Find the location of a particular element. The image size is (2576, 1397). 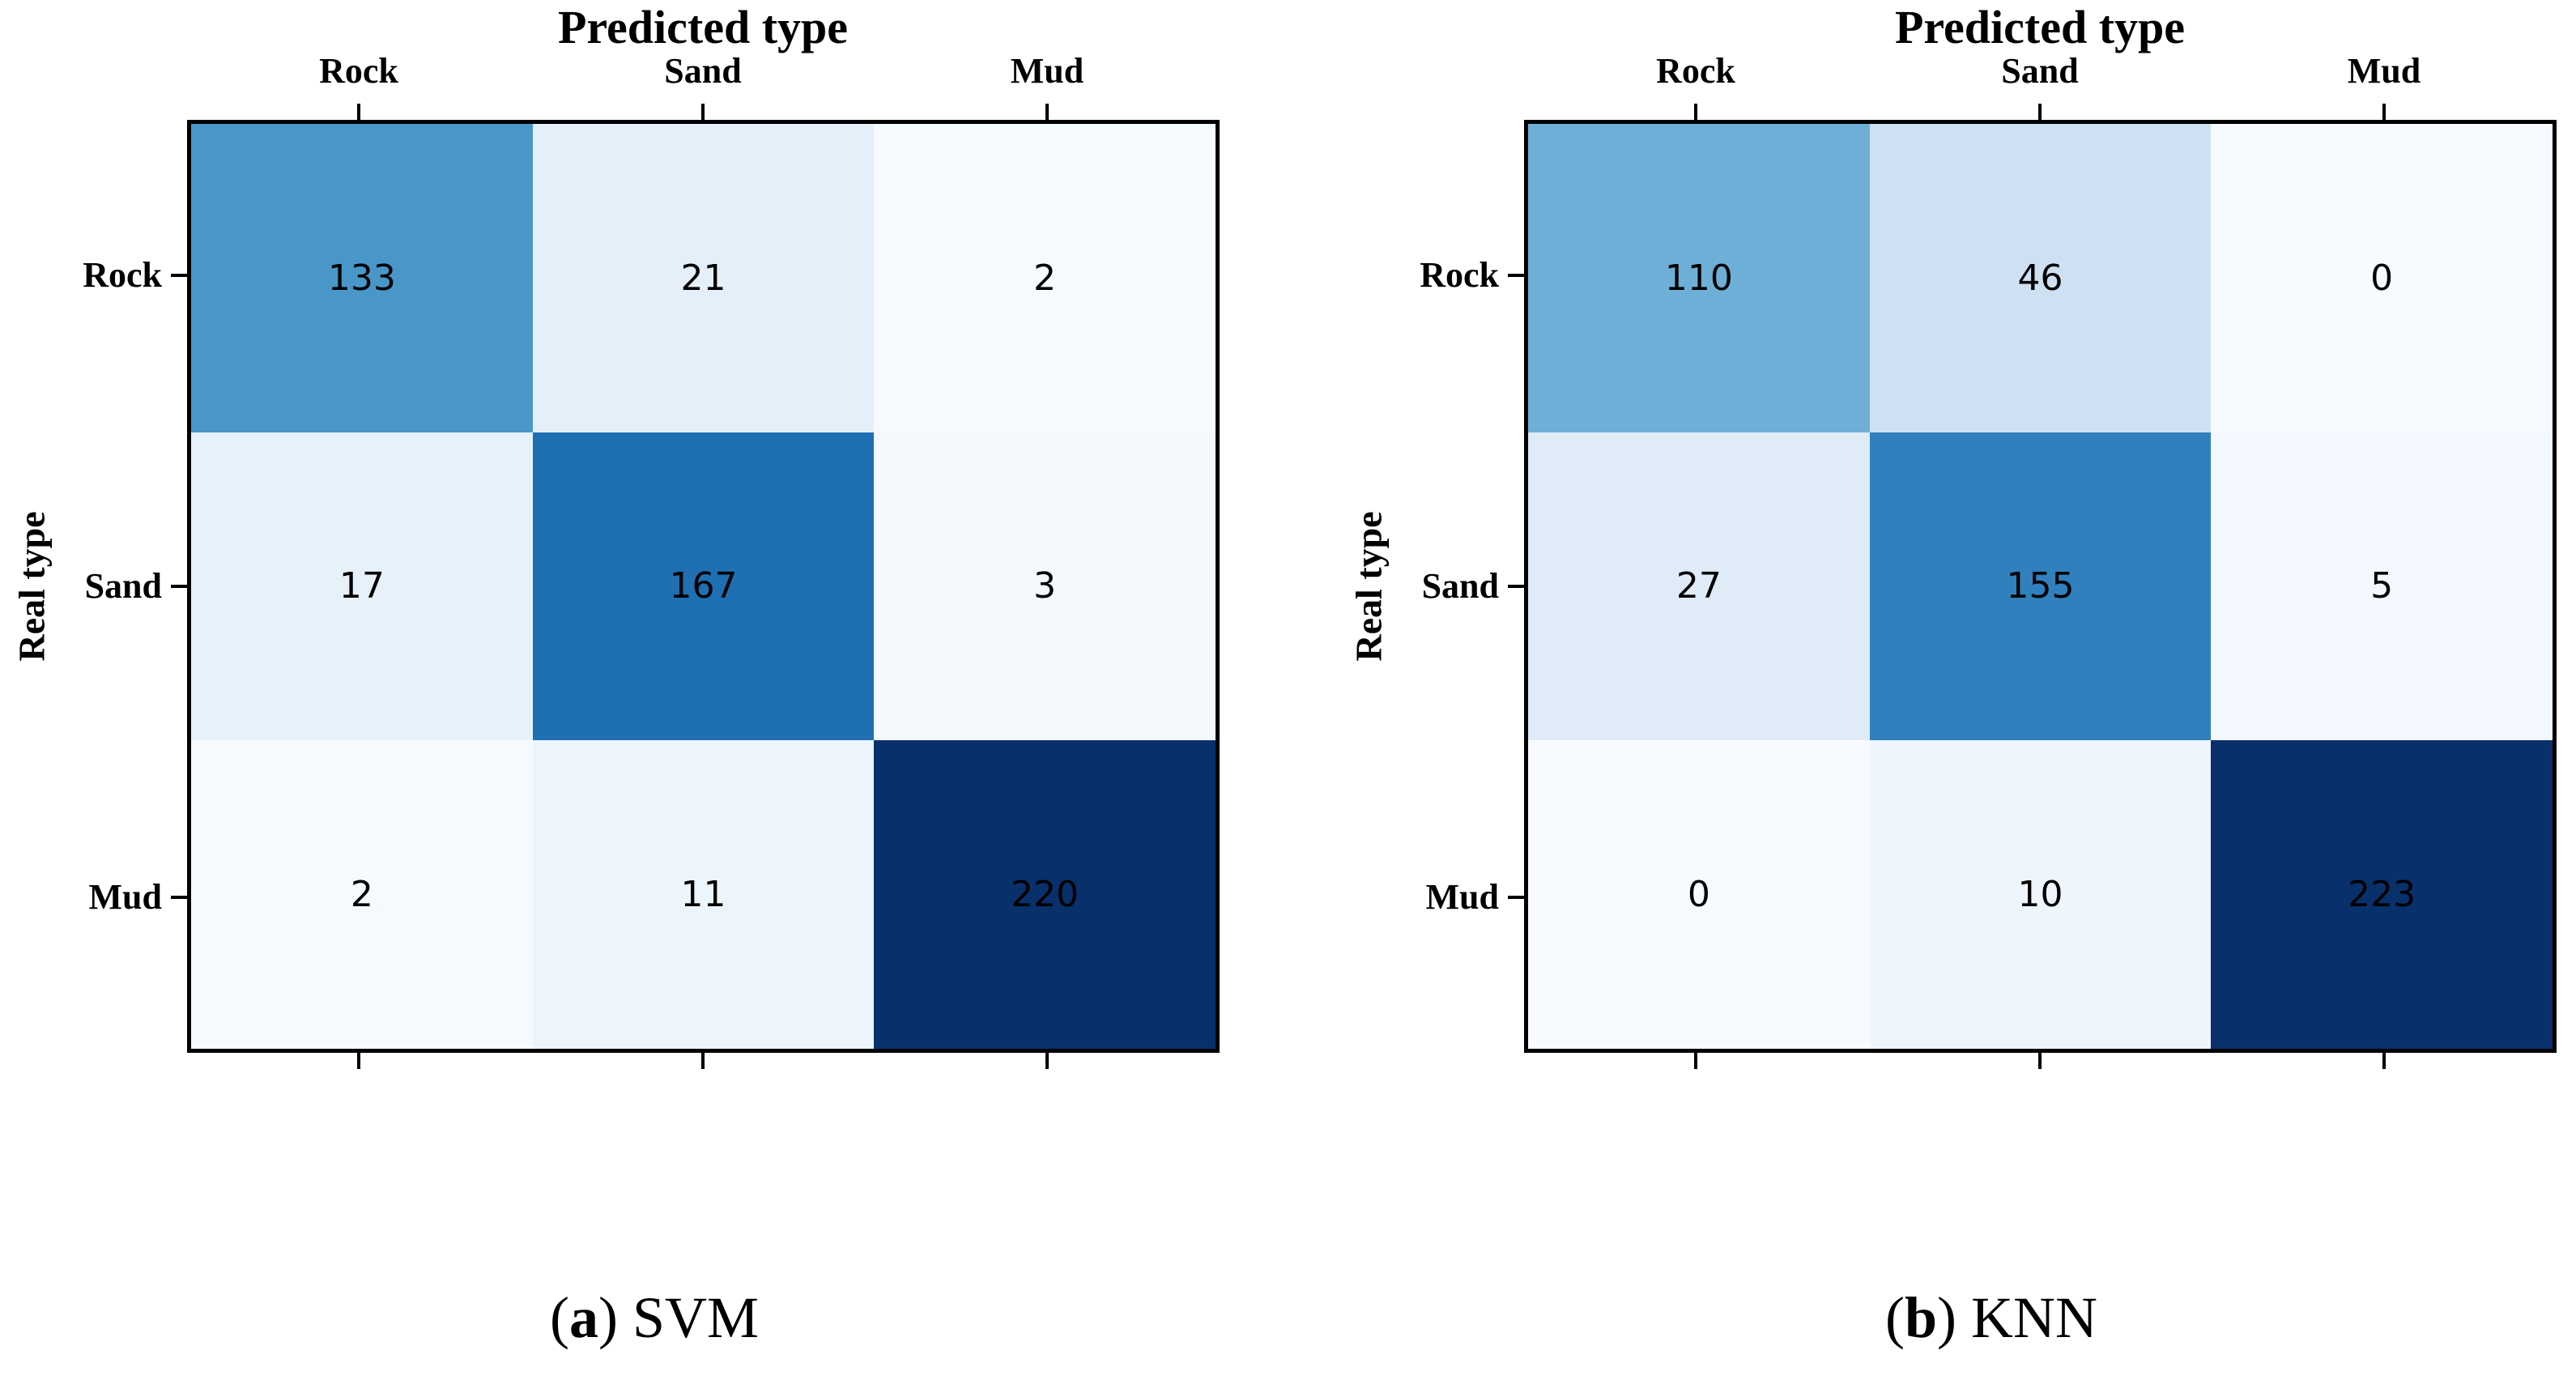

caption-knn: (b) KNN is located at coordinates (1991, 1317).